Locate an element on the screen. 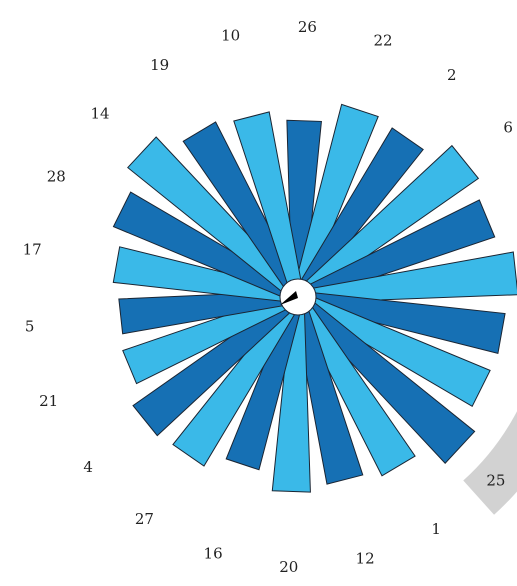 This screenshot has height=586, width=517. category-label-27: 27 is located at coordinates (144, 519).